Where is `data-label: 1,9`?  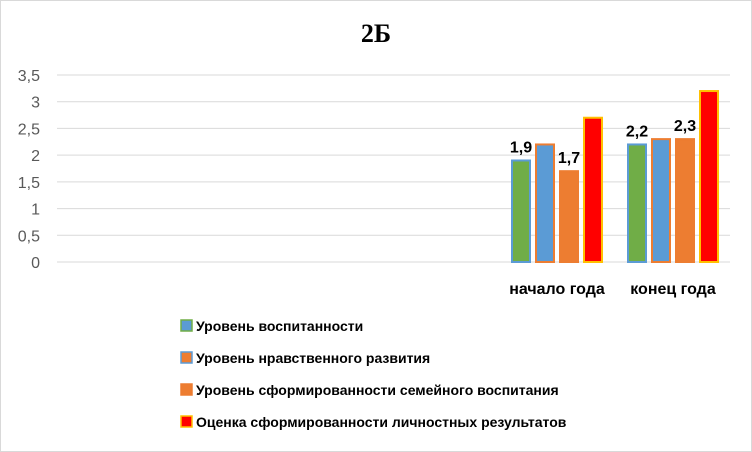 data-label: 1,9 is located at coordinates (521, 147).